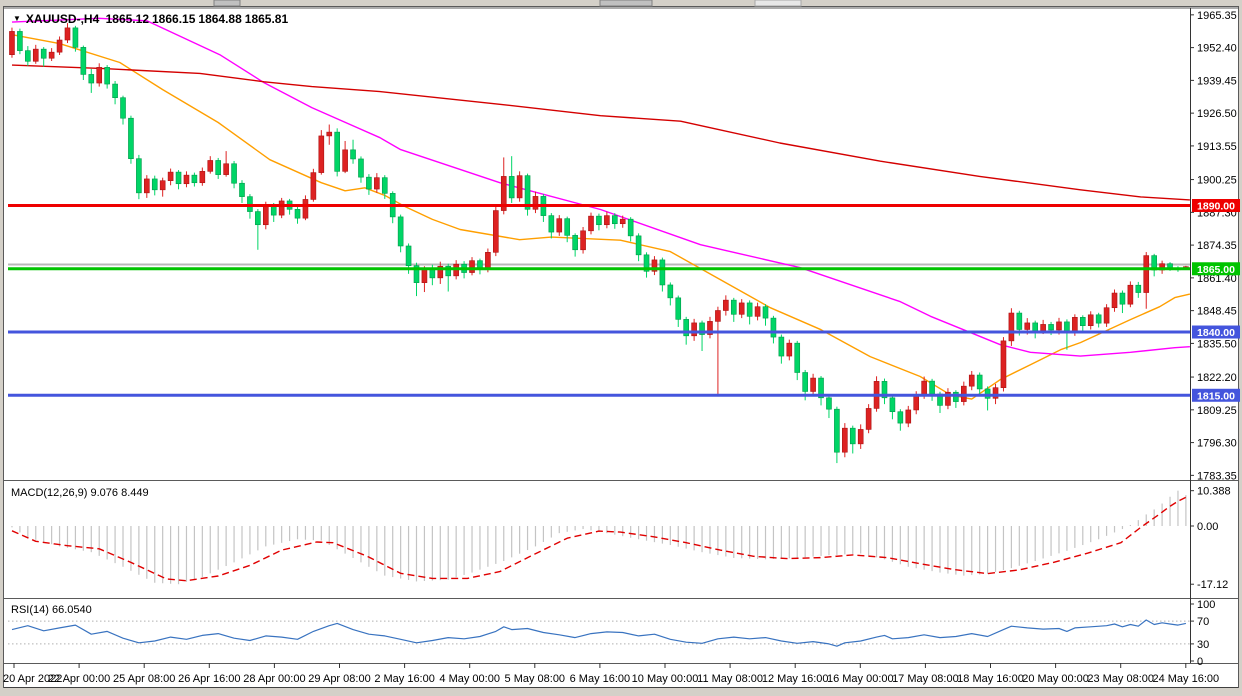  What do you see at coordinates (1120, 679) in the screenshot?
I see `svg-text: 23 May 08:00` at bounding box center [1120, 679].